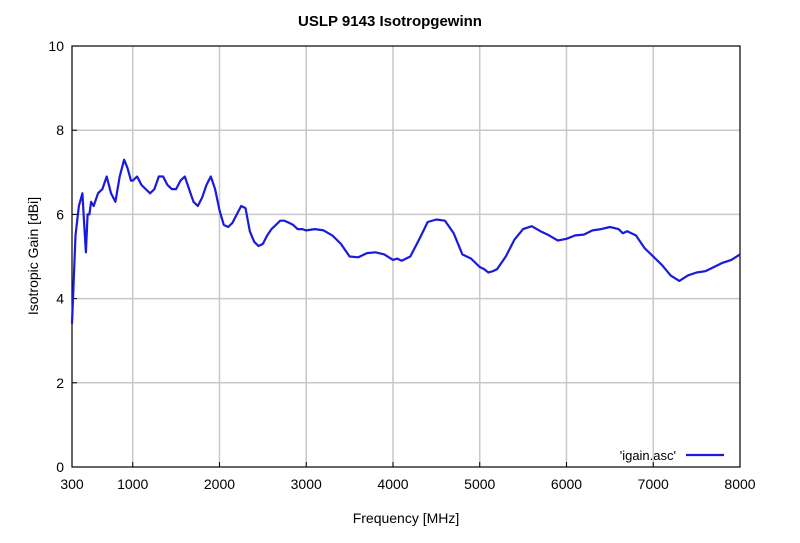  What do you see at coordinates (219, 484) in the screenshot?
I see `x-tick-label: 2000` at bounding box center [219, 484].